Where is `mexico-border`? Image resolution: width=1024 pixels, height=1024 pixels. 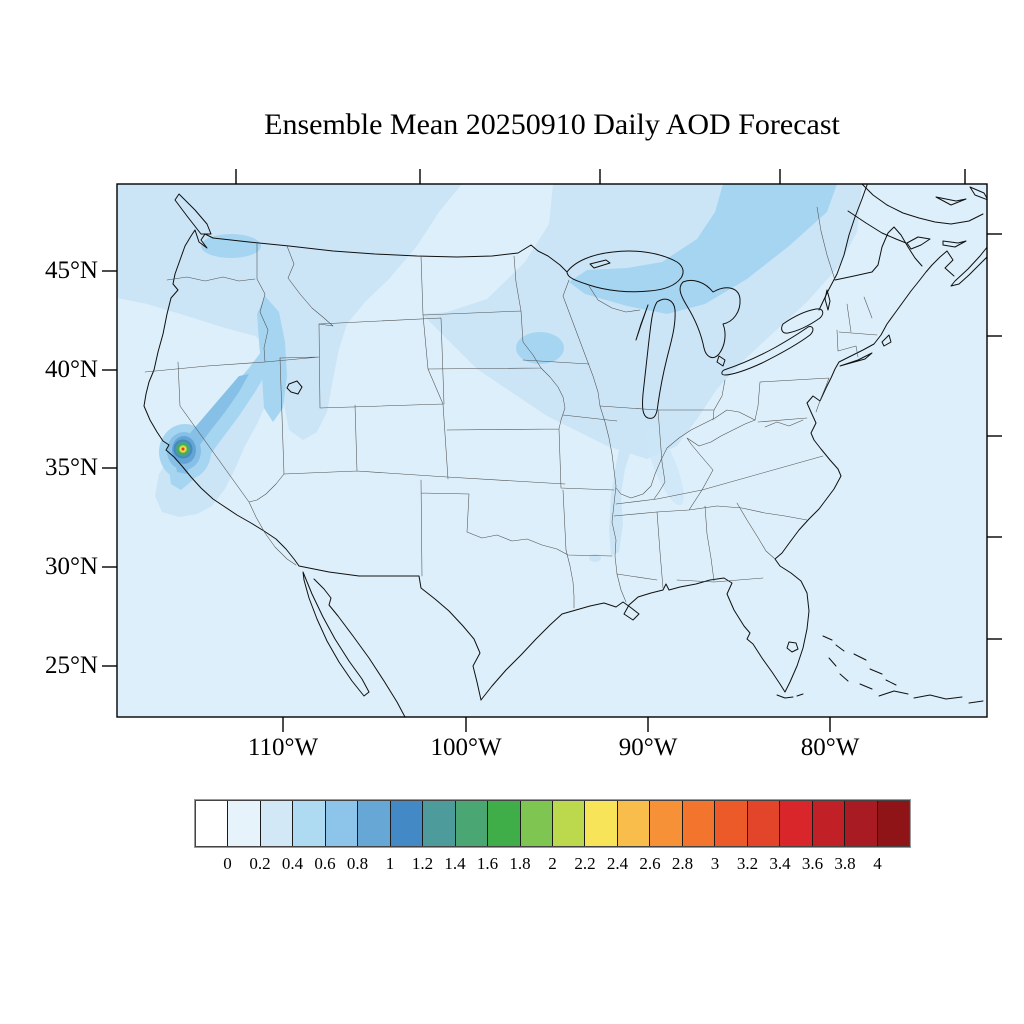
mexico-border is located at coordinates (390, 633).